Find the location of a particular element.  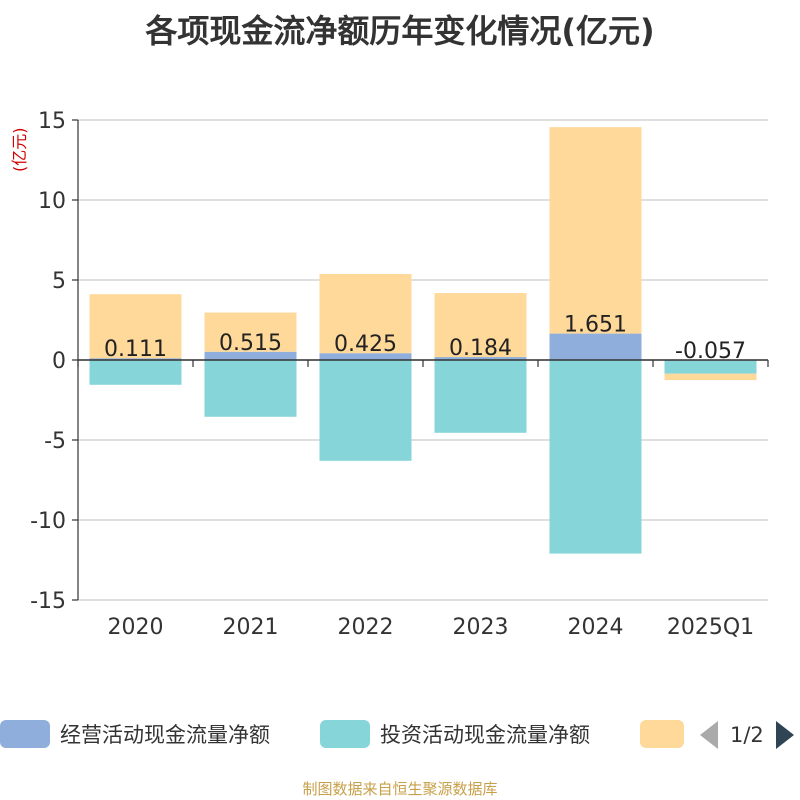

legend-label-investing: 投资活动现金流量净额 is located at coordinates (485, 735).